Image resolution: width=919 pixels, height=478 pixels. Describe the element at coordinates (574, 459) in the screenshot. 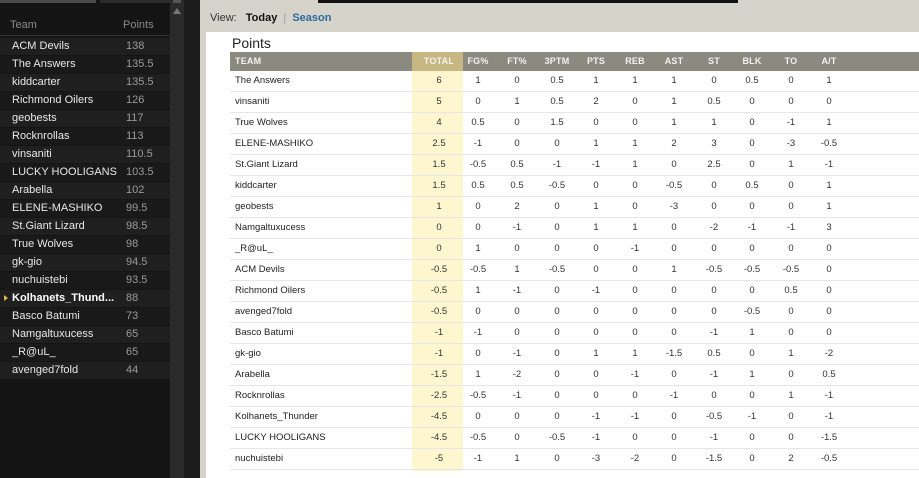

I see `table-row: nuchuistebi -5 -1 1 0 -3 -2 0 -1.5 0 2 -0.5` at that location.